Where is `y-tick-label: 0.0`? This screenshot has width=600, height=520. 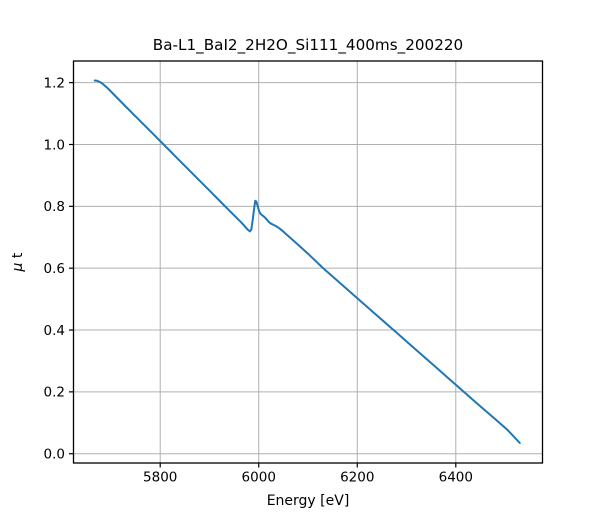
y-tick-label: 0.0 is located at coordinates (54, 455).